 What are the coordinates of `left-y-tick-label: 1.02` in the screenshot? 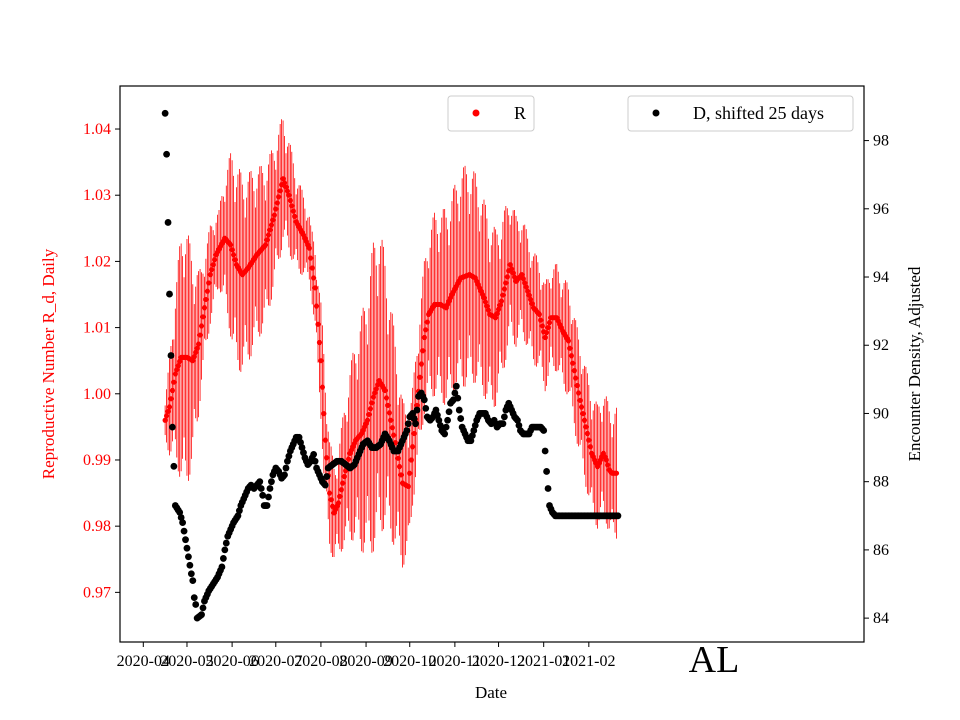 It's located at (97, 261).